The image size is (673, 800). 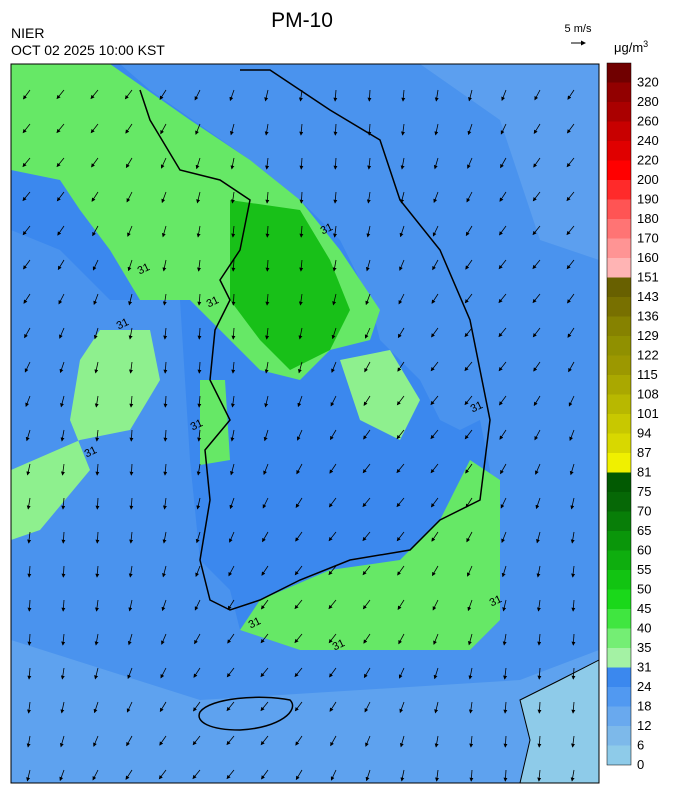 What do you see at coordinates (644, 472) in the screenshot?
I see `legend-label: 81` at bounding box center [644, 472].